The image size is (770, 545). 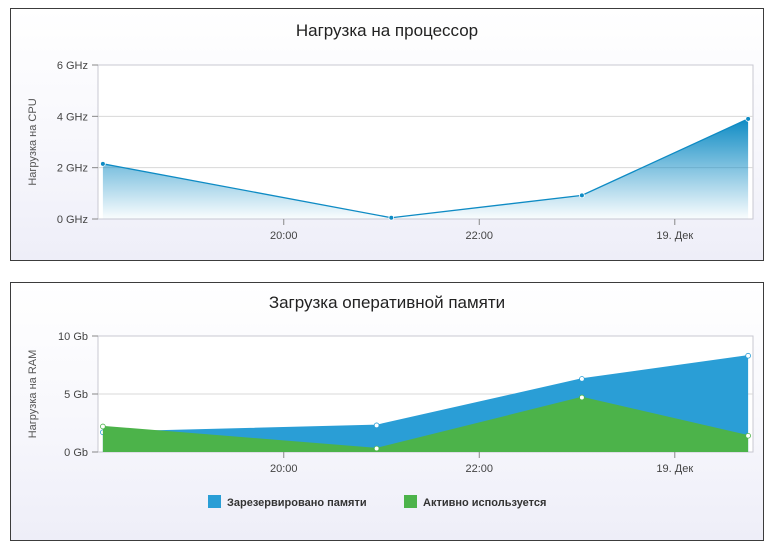 I want to click on y-tick-label: 0 GHz, so click(x=72, y=220).